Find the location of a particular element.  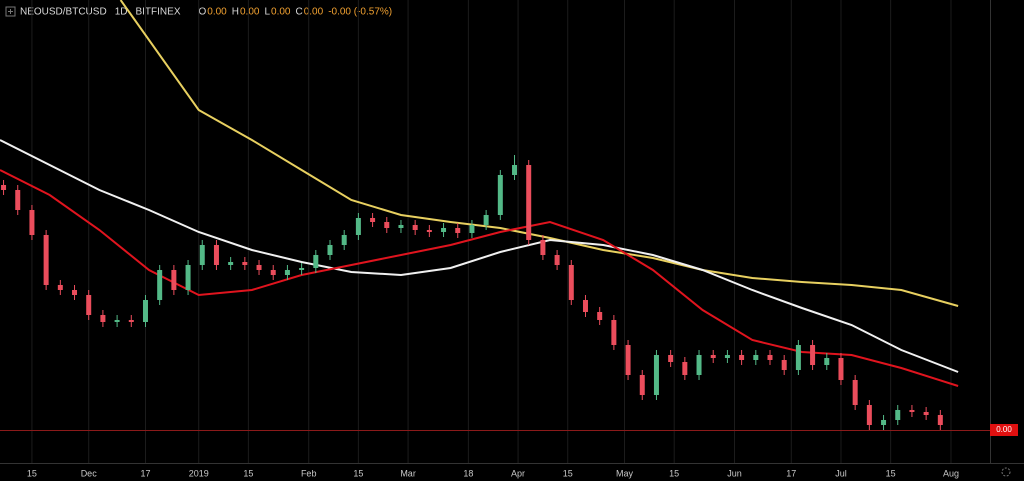

interval: 1D is located at coordinates (121, 12).